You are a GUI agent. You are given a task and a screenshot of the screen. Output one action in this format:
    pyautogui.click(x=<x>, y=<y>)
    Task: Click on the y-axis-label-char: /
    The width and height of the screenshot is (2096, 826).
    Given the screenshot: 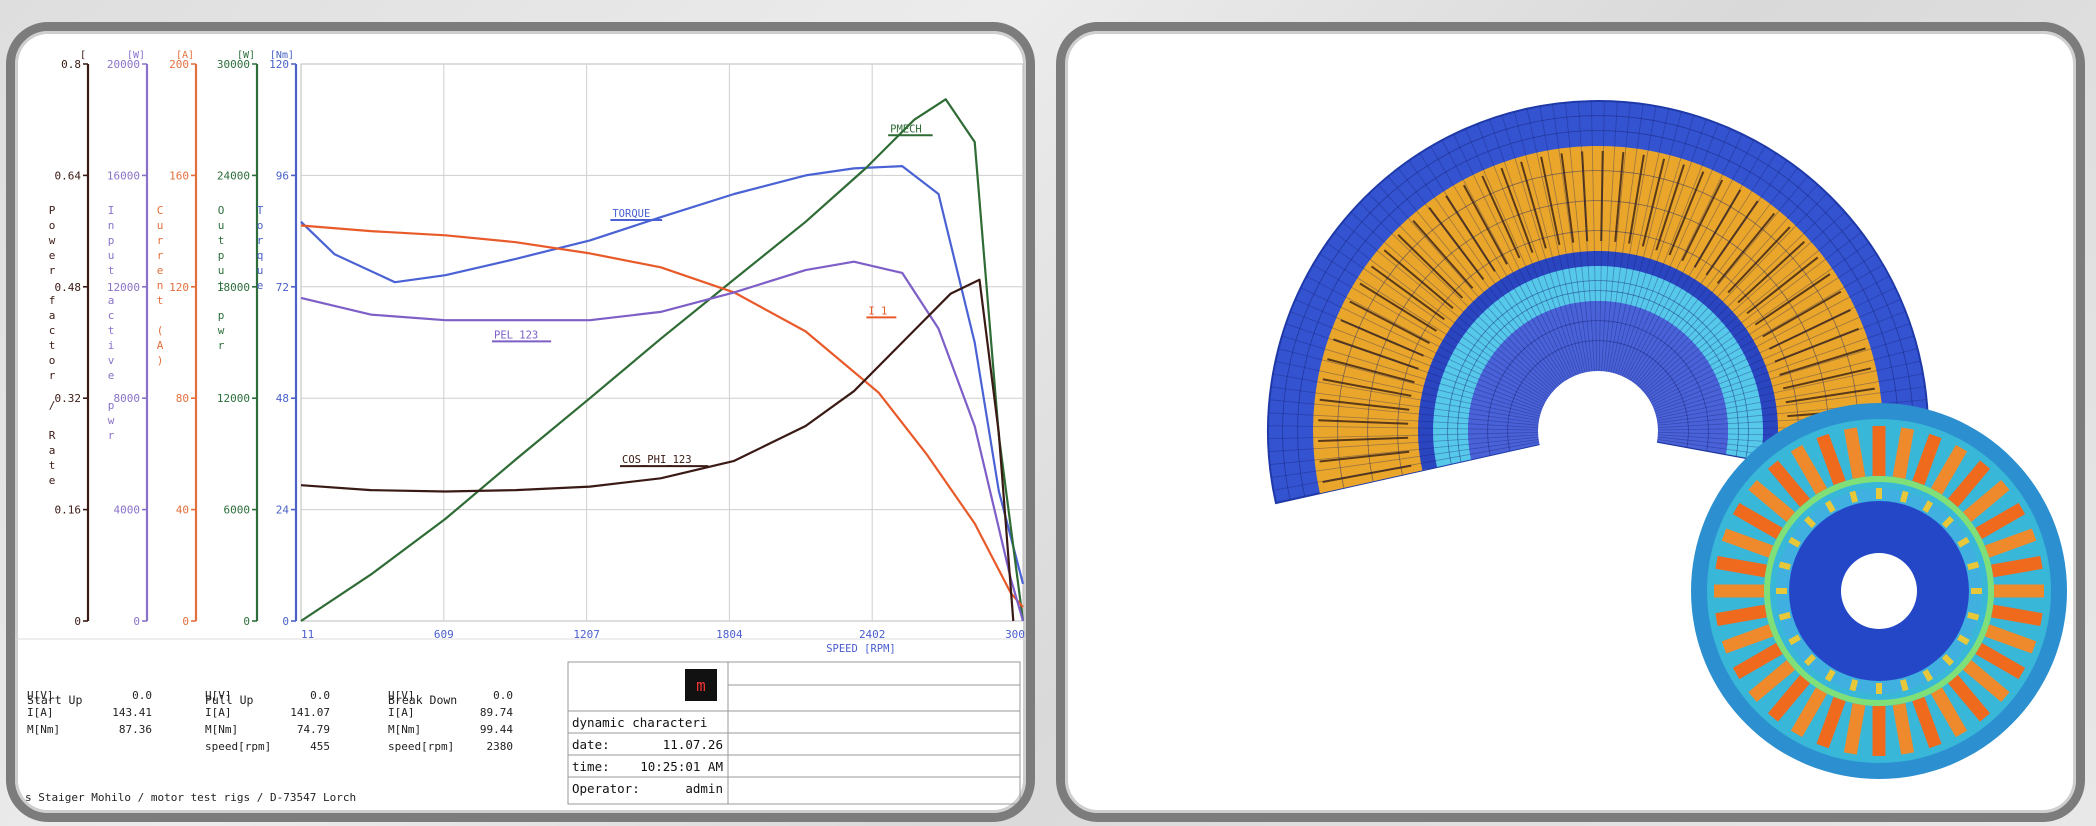 What is the action you would take?
    pyautogui.click(x=52, y=405)
    